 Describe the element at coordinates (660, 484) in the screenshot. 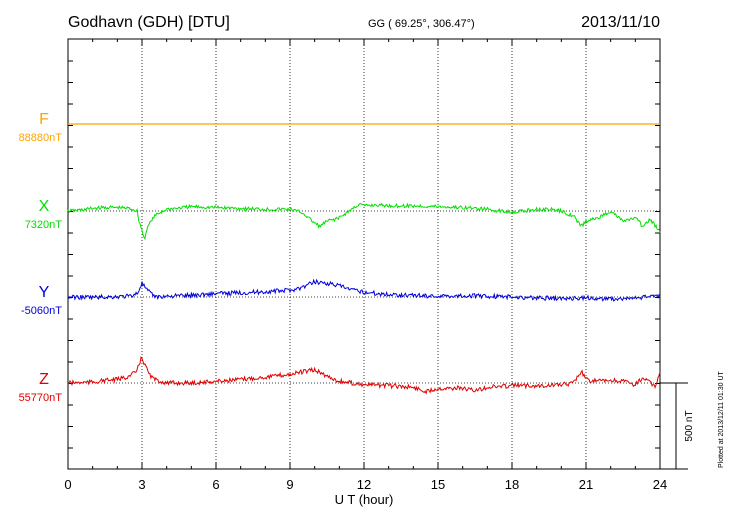

I see `x-tick-label: 24` at that location.